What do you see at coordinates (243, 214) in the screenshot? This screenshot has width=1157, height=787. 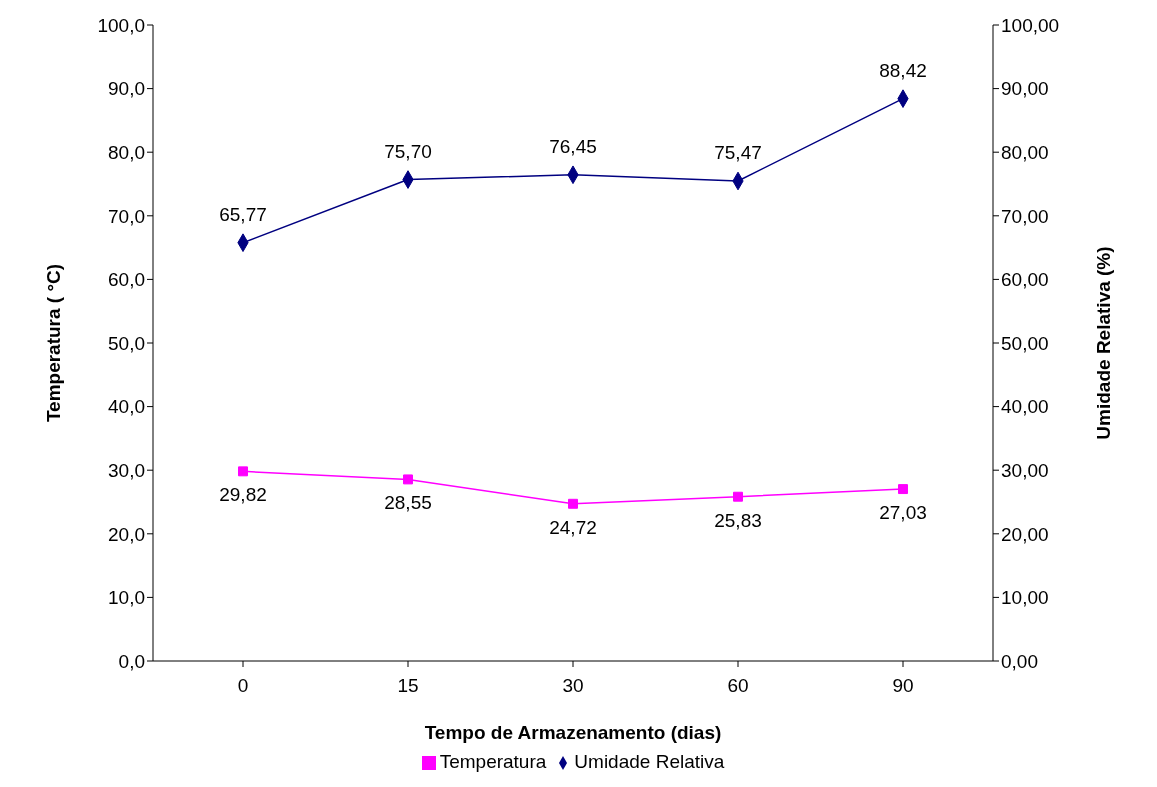 I see `data-label: 65,77` at bounding box center [243, 214].